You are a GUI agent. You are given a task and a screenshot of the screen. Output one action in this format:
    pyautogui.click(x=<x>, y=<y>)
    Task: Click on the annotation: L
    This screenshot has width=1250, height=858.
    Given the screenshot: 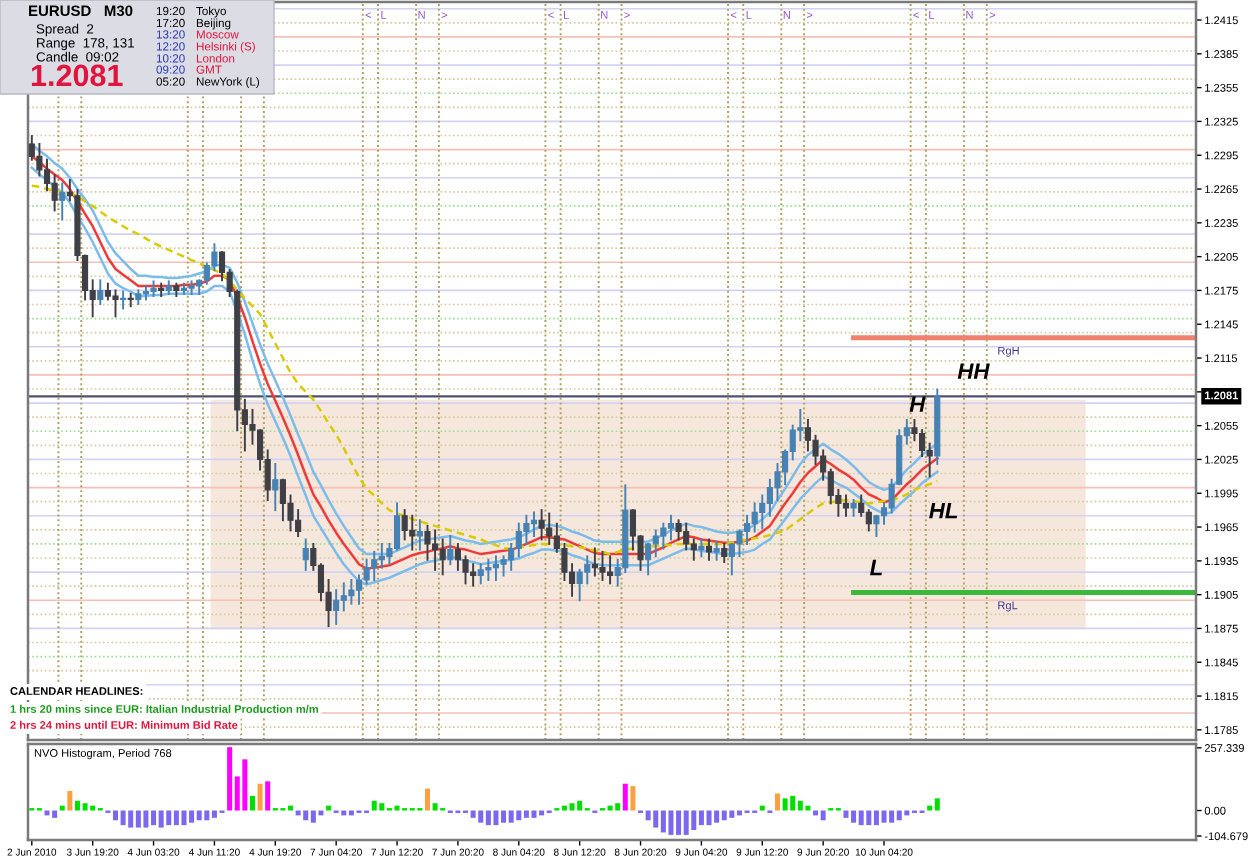 What is the action you would take?
    pyautogui.click(x=876, y=567)
    